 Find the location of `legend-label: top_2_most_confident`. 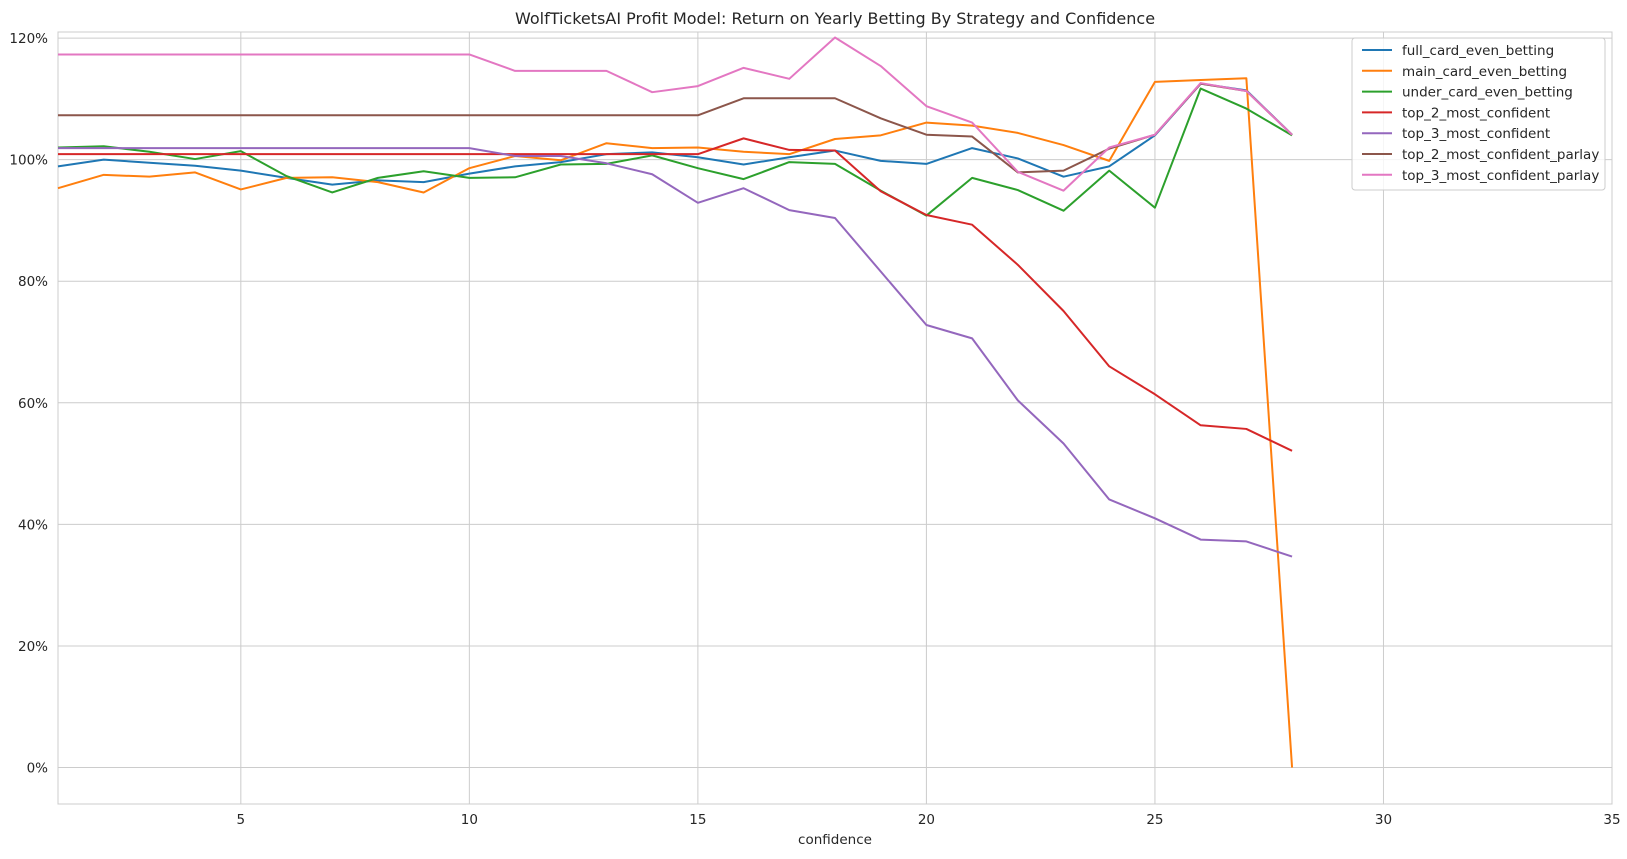

legend-label: top_2_most_confident is located at coordinates (1476, 113).